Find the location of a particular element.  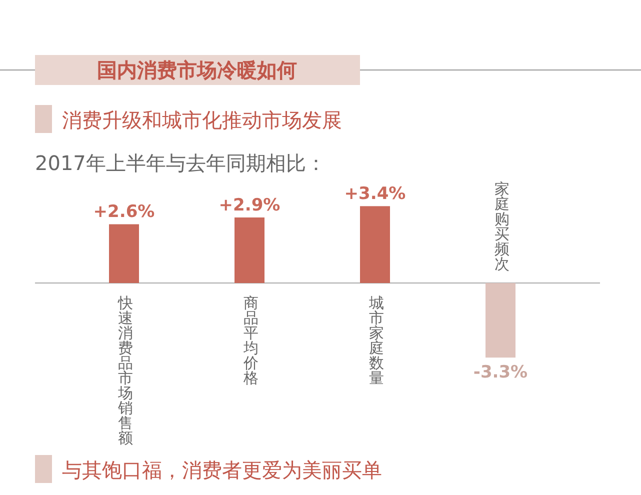

chart-subtitle: 消费升级和城市化推动市场发展 is located at coordinates (202, 120).